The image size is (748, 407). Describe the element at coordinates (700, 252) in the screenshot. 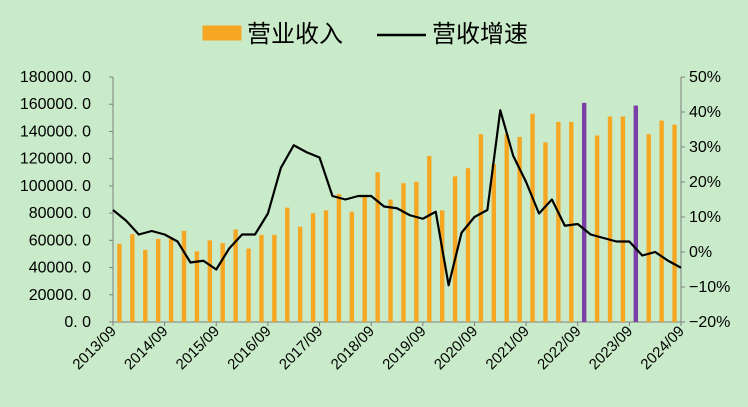

I see `right-tick-label: 0%` at that location.